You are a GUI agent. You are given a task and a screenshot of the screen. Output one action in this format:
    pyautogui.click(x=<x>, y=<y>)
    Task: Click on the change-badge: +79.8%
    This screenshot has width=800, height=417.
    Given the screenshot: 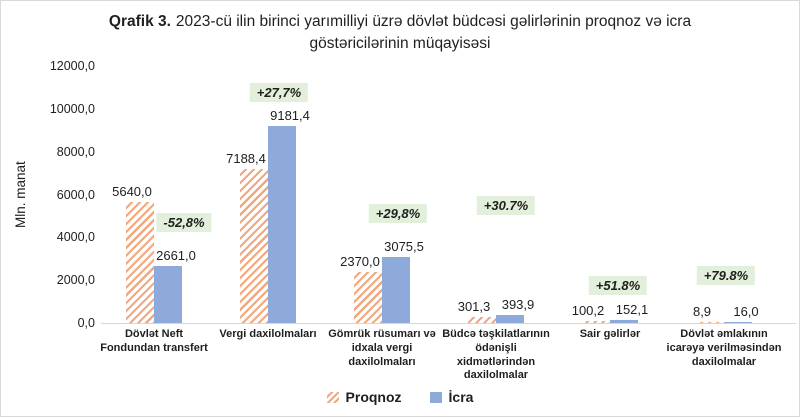 What is the action you would take?
    pyautogui.click(x=726, y=275)
    